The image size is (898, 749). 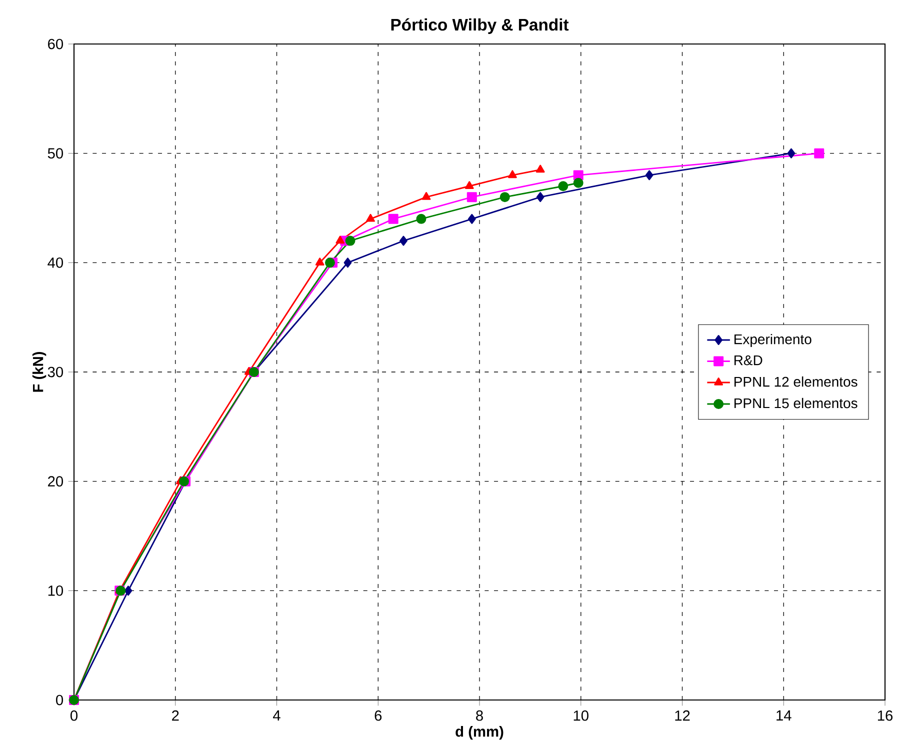 I want to click on x-tick-label: 6, so click(x=378, y=715).